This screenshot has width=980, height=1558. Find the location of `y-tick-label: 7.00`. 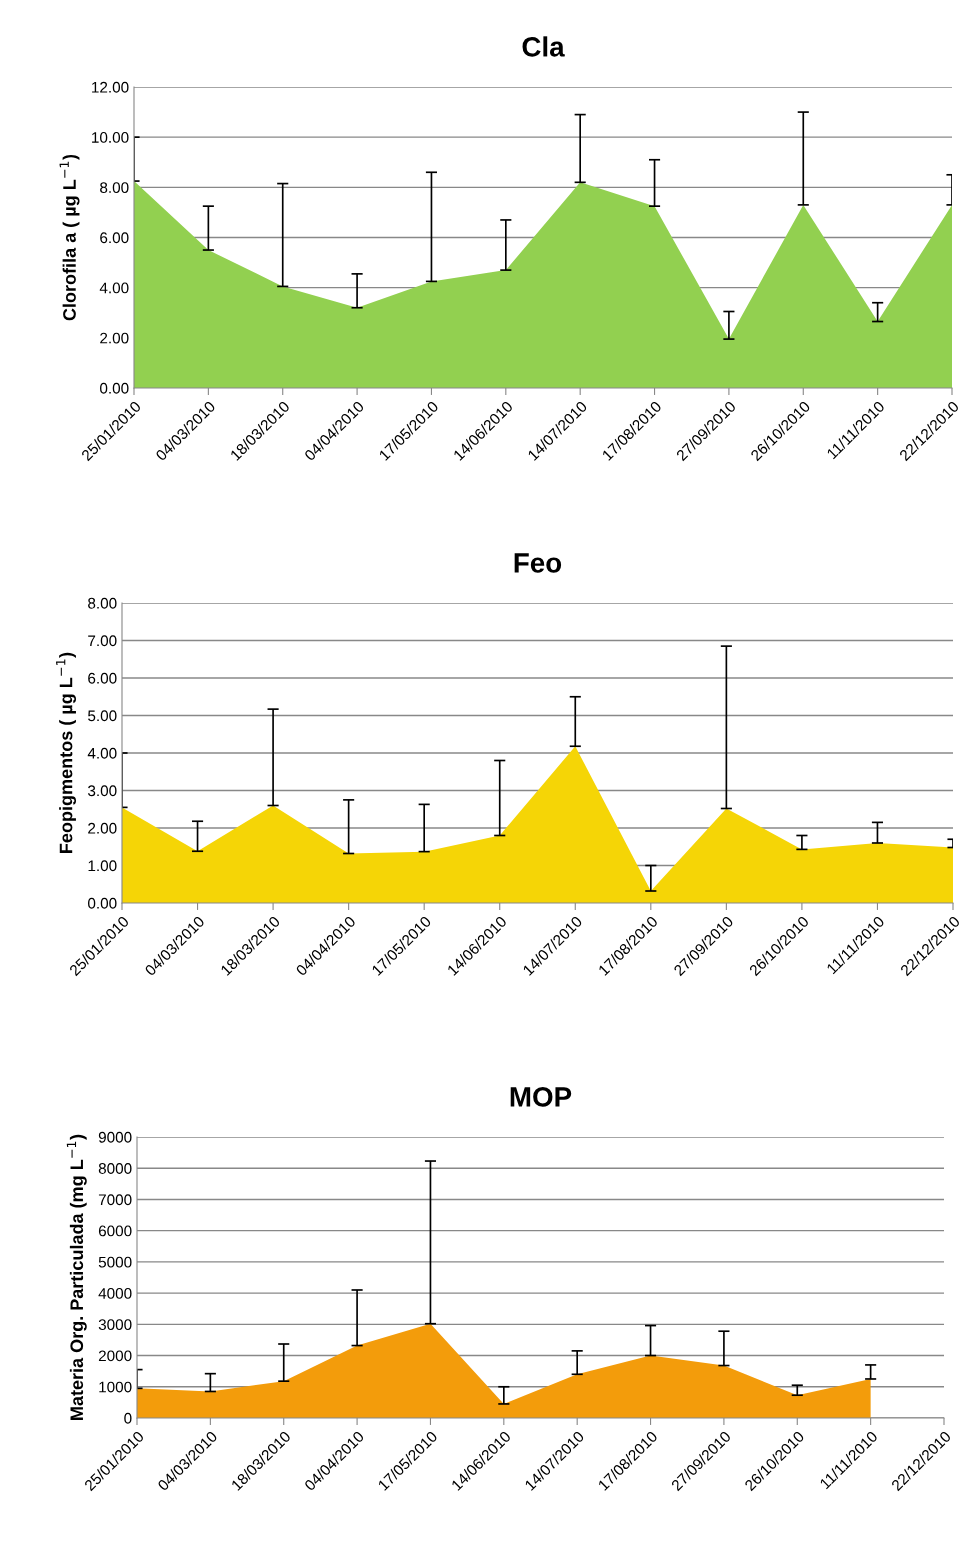

y-tick-label: 7.00 is located at coordinates (102, 641).